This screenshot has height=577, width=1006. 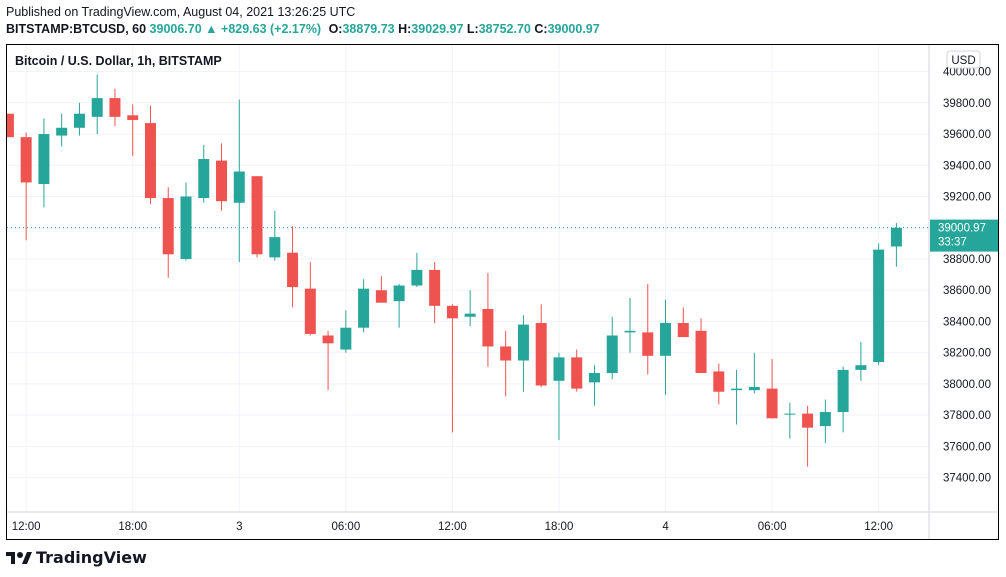 What do you see at coordinates (437, 29) in the screenshot?
I see `high-value: 39029.97` at bounding box center [437, 29].